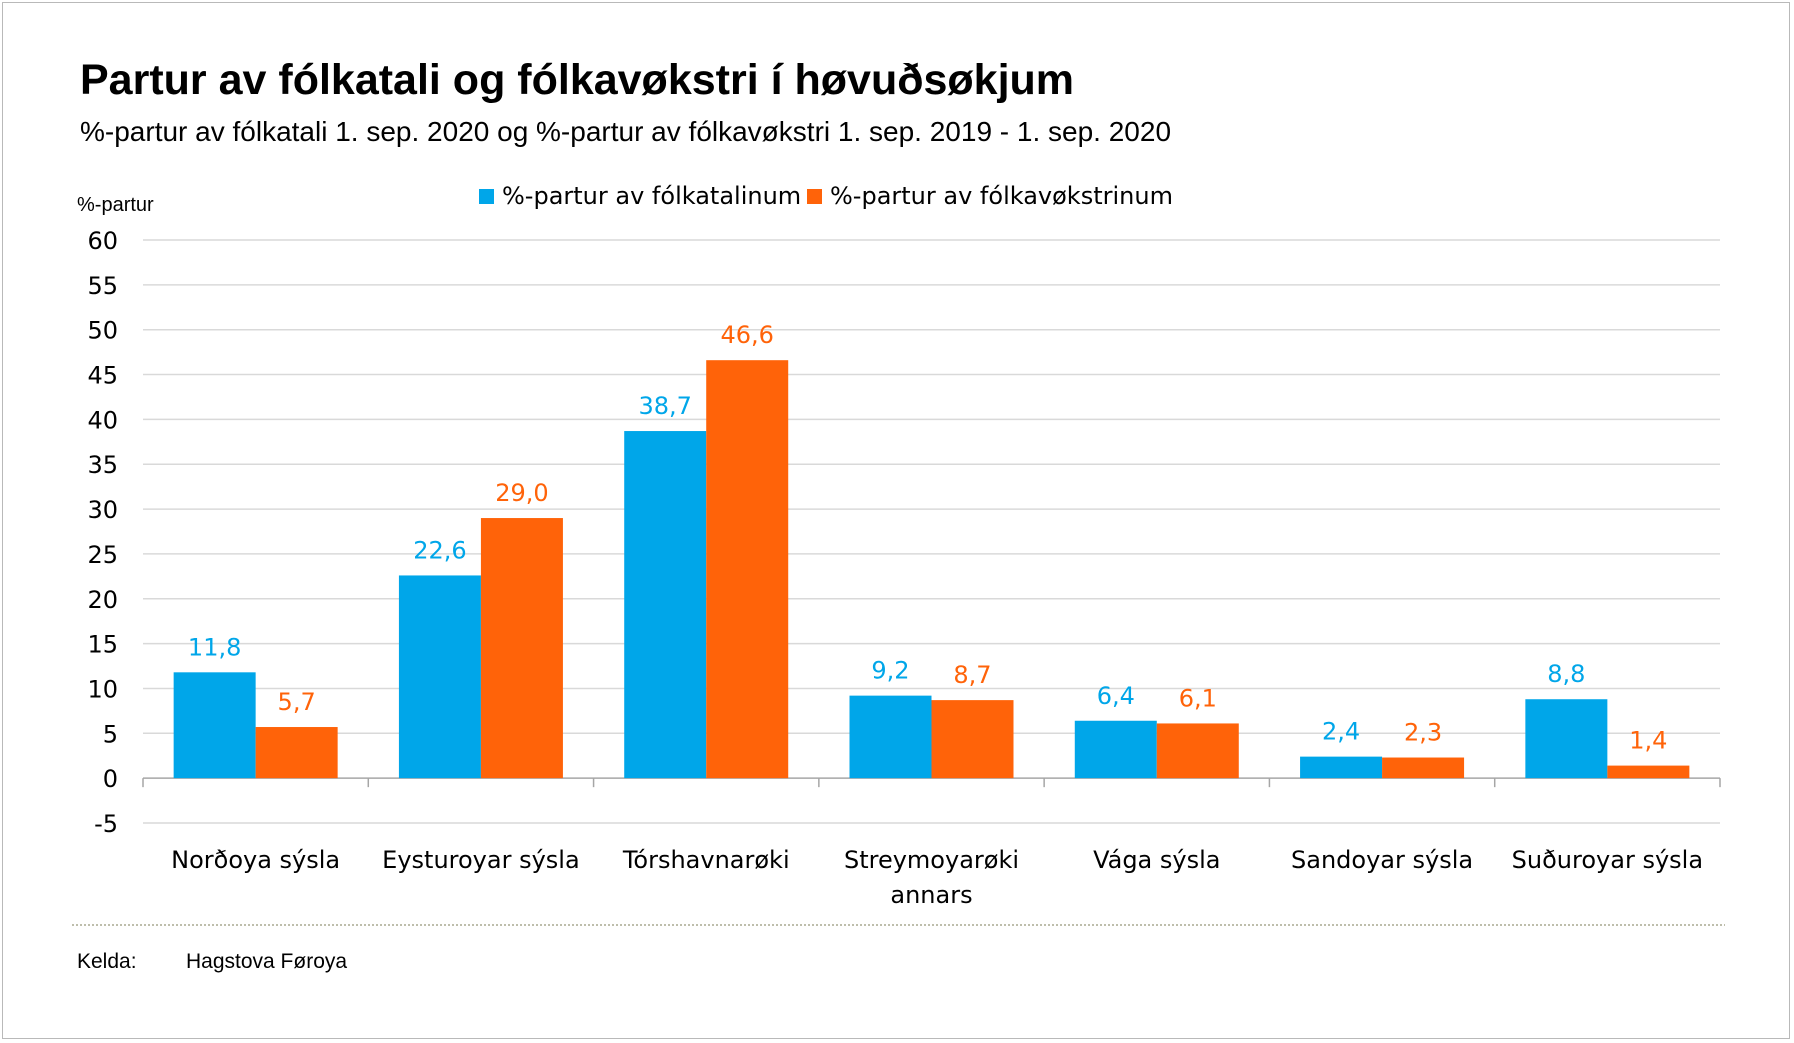 The height and width of the screenshot is (1043, 1794). What do you see at coordinates (1116, 696) in the screenshot?
I see `data-label: 6,4` at bounding box center [1116, 696].